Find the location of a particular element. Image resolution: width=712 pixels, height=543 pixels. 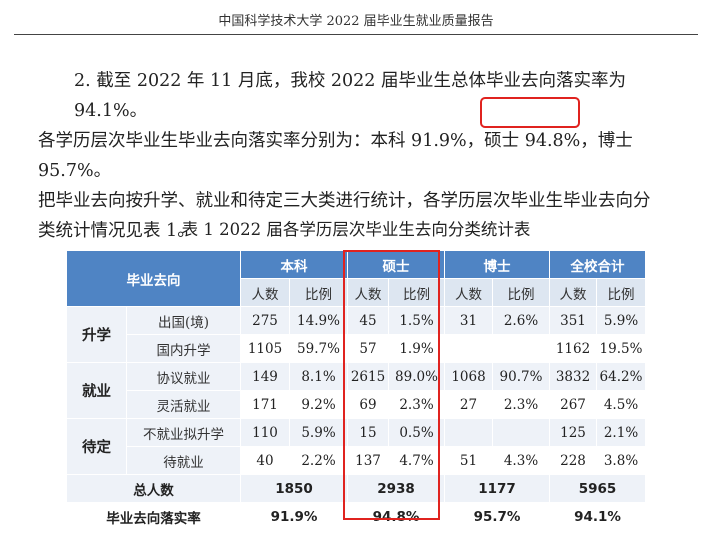

table-row: 待就业 40 2.2% 137 4.7% 51 4.3% 228 3.8% is located at coordinates (356, 460).